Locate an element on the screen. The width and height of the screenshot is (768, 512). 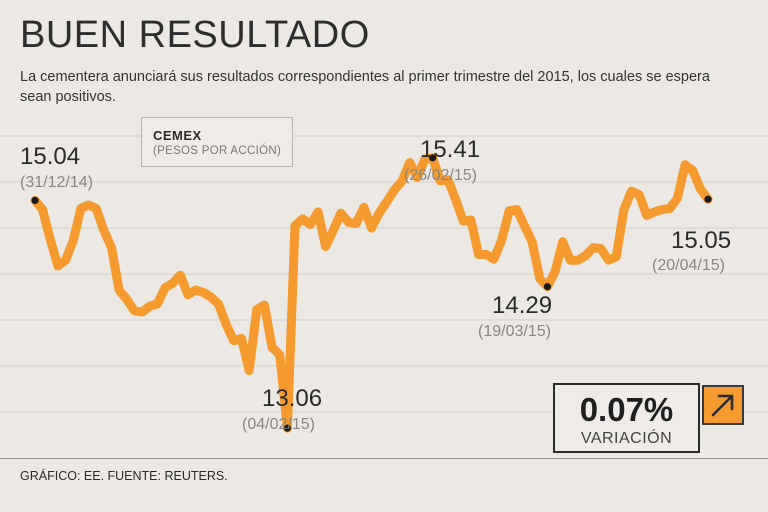
annotation-low-date: (19/03/15) is located at coordinates (514, 331).